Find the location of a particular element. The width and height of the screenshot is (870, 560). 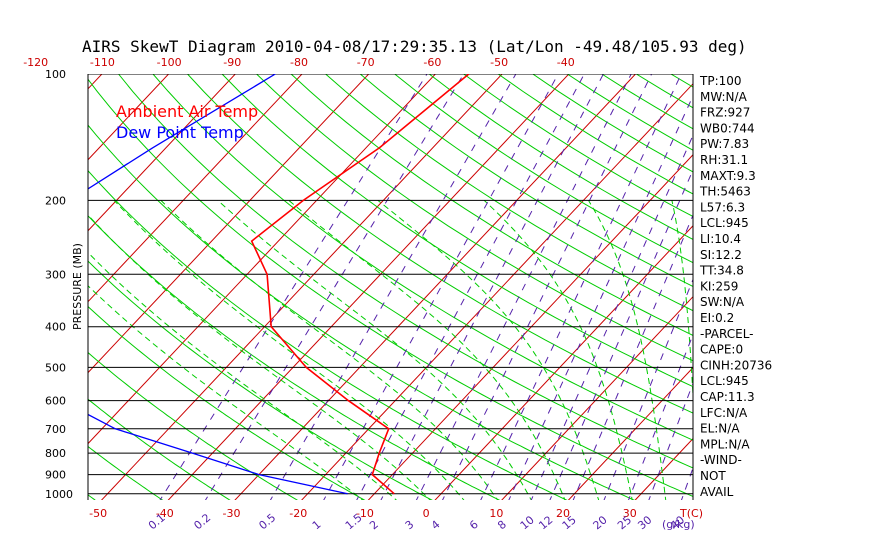

bottom-temp-tick-label: -20 is located at coordinates (298, 513).